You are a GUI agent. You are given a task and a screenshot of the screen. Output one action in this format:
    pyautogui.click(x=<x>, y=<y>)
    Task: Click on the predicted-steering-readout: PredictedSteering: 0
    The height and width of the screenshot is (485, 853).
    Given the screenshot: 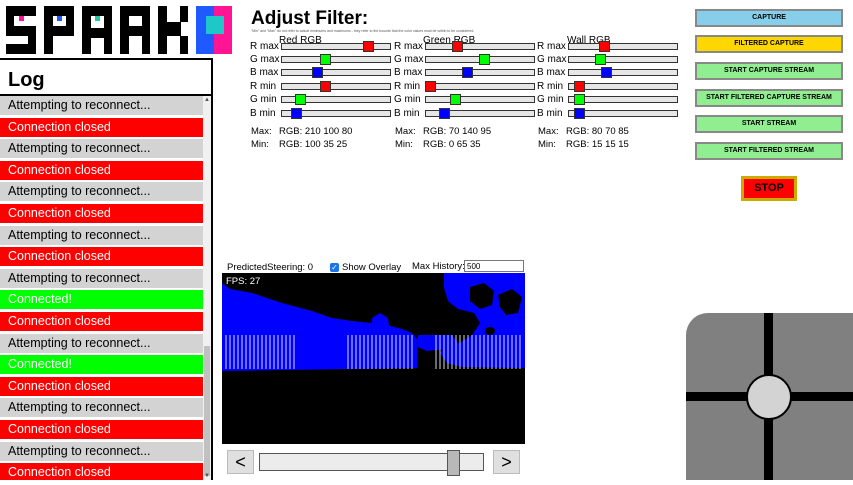 What is the action you would take?
    pyautogui.click(x=270, y=267)
    